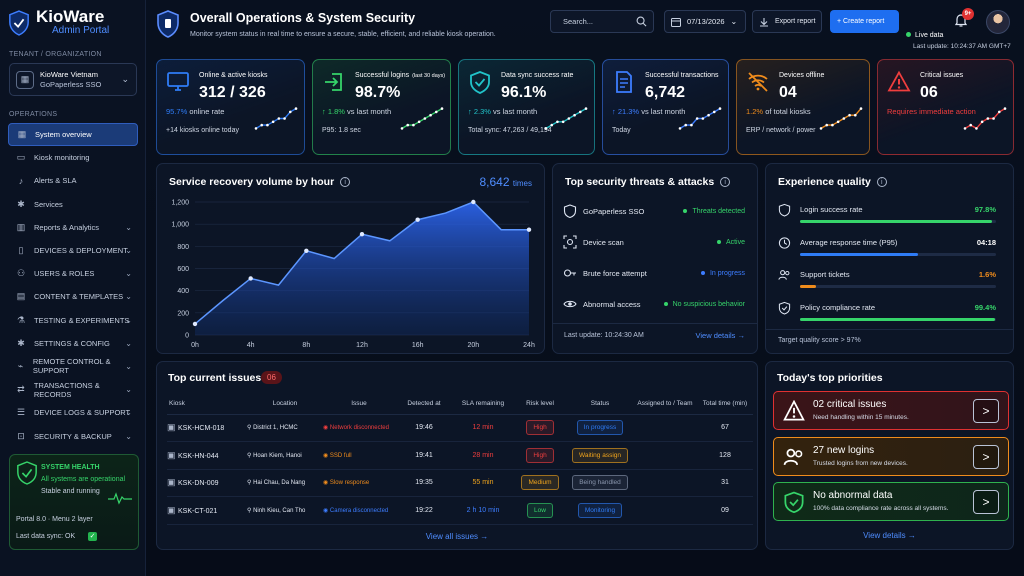 Image resolution: width=1024 pixels, height=576 pixels. What do you see at coordinates (788, 92) in the screenshot?
I see `kpi-value: 04` at bounding box center [788, 92].